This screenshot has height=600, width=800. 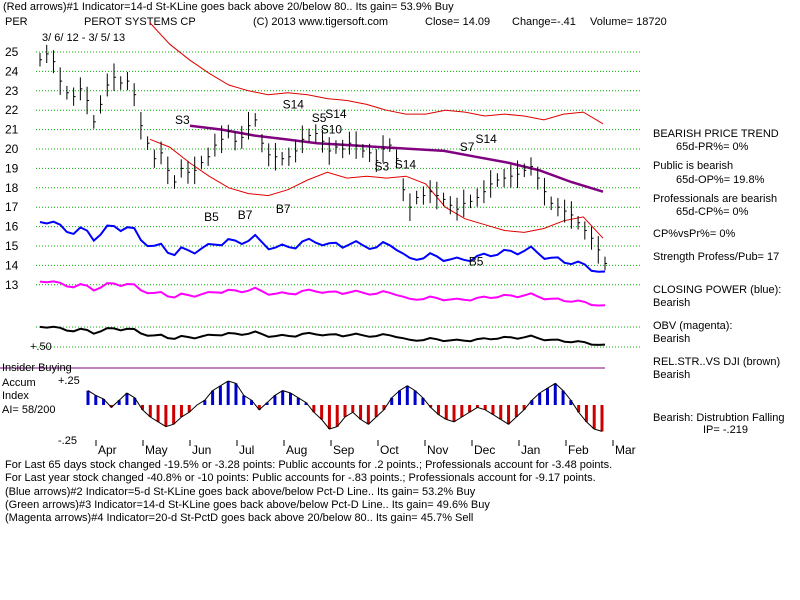 What do you see at coordinates (693, 326) in the screenshot?
I see `obv-title: OBV (magenta):` at bounding box center [693, 326].